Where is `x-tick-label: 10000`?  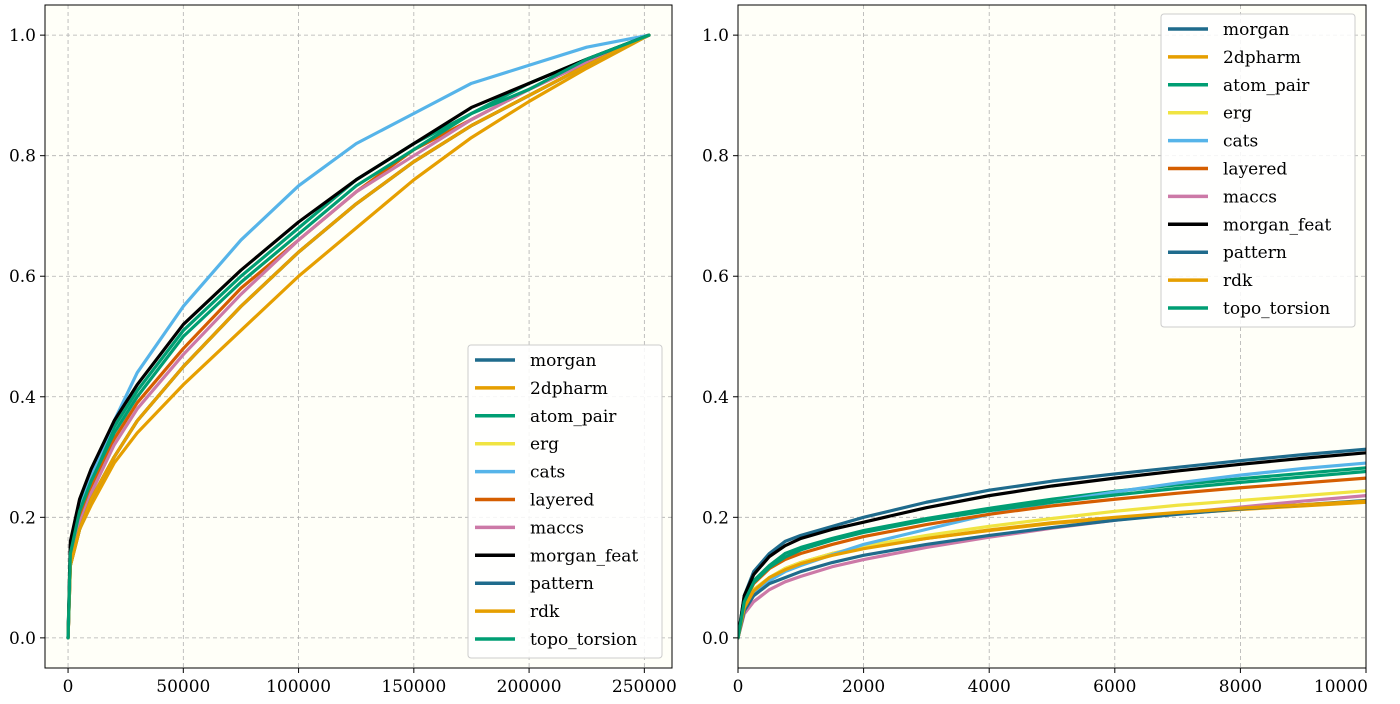 x-tick-label: 10000 is located at coordinates (1341, 687).